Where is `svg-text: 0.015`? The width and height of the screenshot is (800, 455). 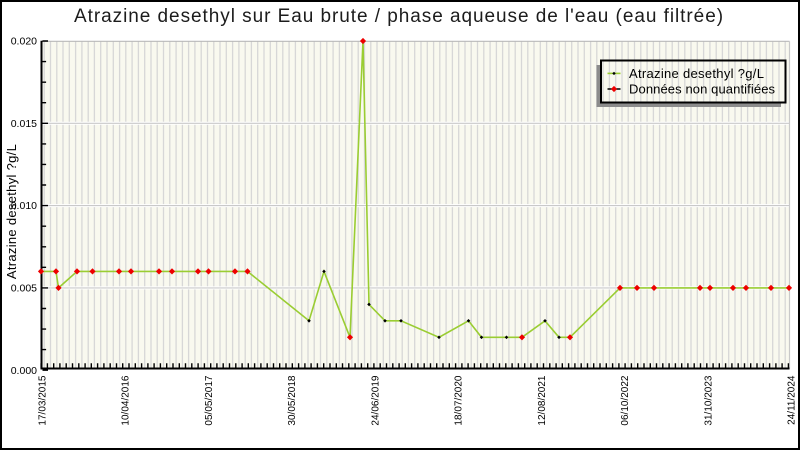 svg-text: 0.015 is located at coordinates (24, 124).